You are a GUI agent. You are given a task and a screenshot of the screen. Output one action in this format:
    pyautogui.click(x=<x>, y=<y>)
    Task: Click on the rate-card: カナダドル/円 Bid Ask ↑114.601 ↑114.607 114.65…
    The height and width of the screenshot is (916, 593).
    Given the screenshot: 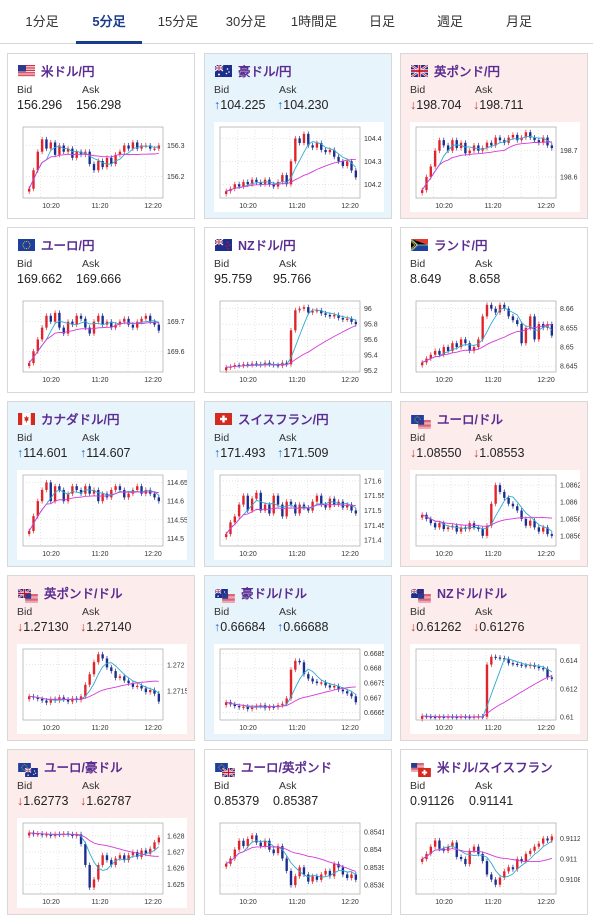 What is the action you would take?
    pyautogui.click(x=101, y=484)
    